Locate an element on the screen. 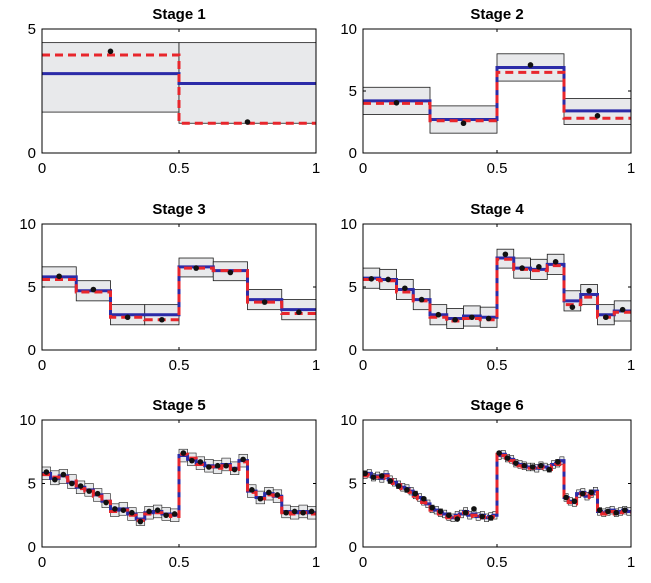 This screenshot has height=583, width=651. x-tick-label-6-0: 0 is located at coordinates (363, 562).